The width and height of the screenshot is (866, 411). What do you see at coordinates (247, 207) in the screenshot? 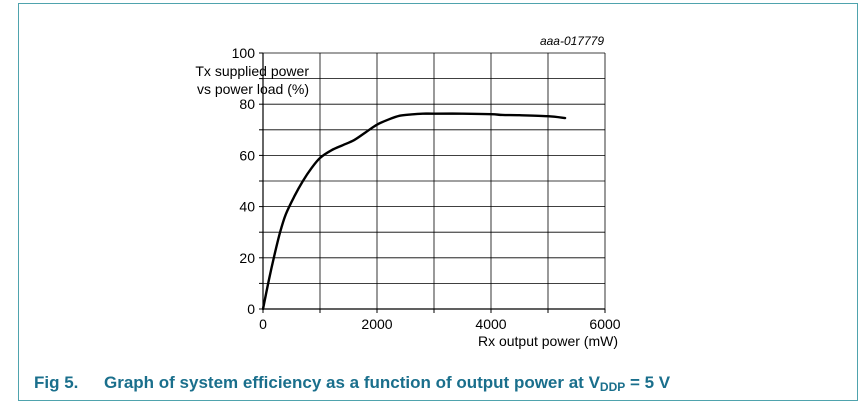
I see `y-tick-label: 40` at bounding box center [247, 207].